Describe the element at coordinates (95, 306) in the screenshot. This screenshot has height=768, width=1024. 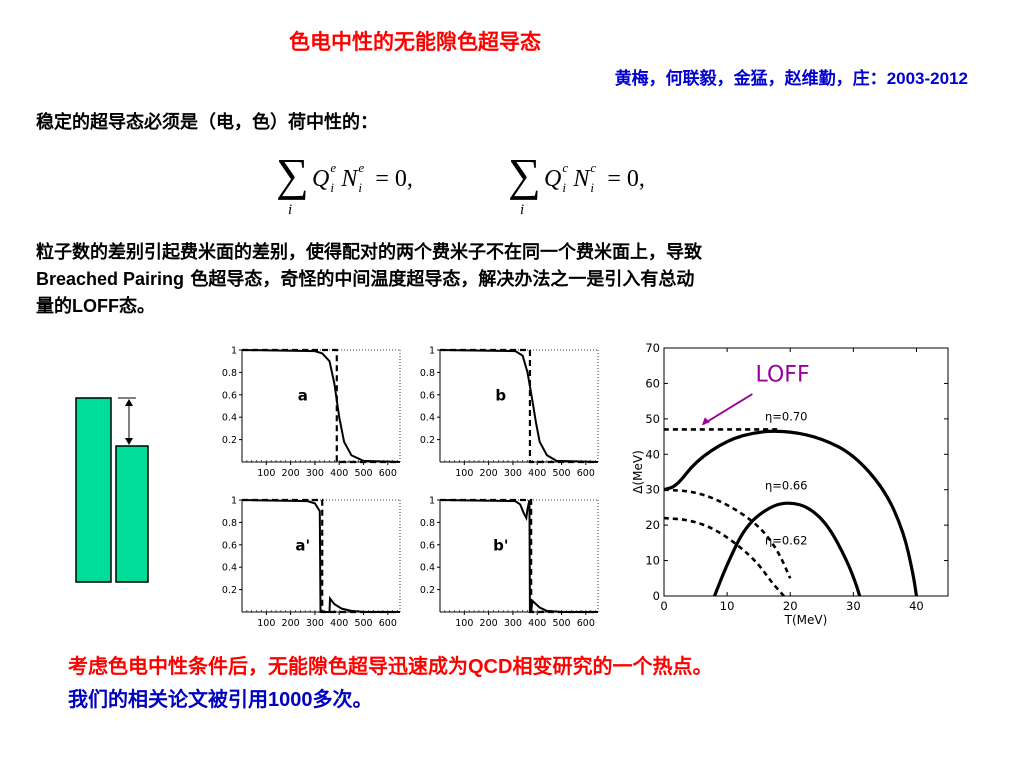
I see `loff-term: LOFF` at that location.